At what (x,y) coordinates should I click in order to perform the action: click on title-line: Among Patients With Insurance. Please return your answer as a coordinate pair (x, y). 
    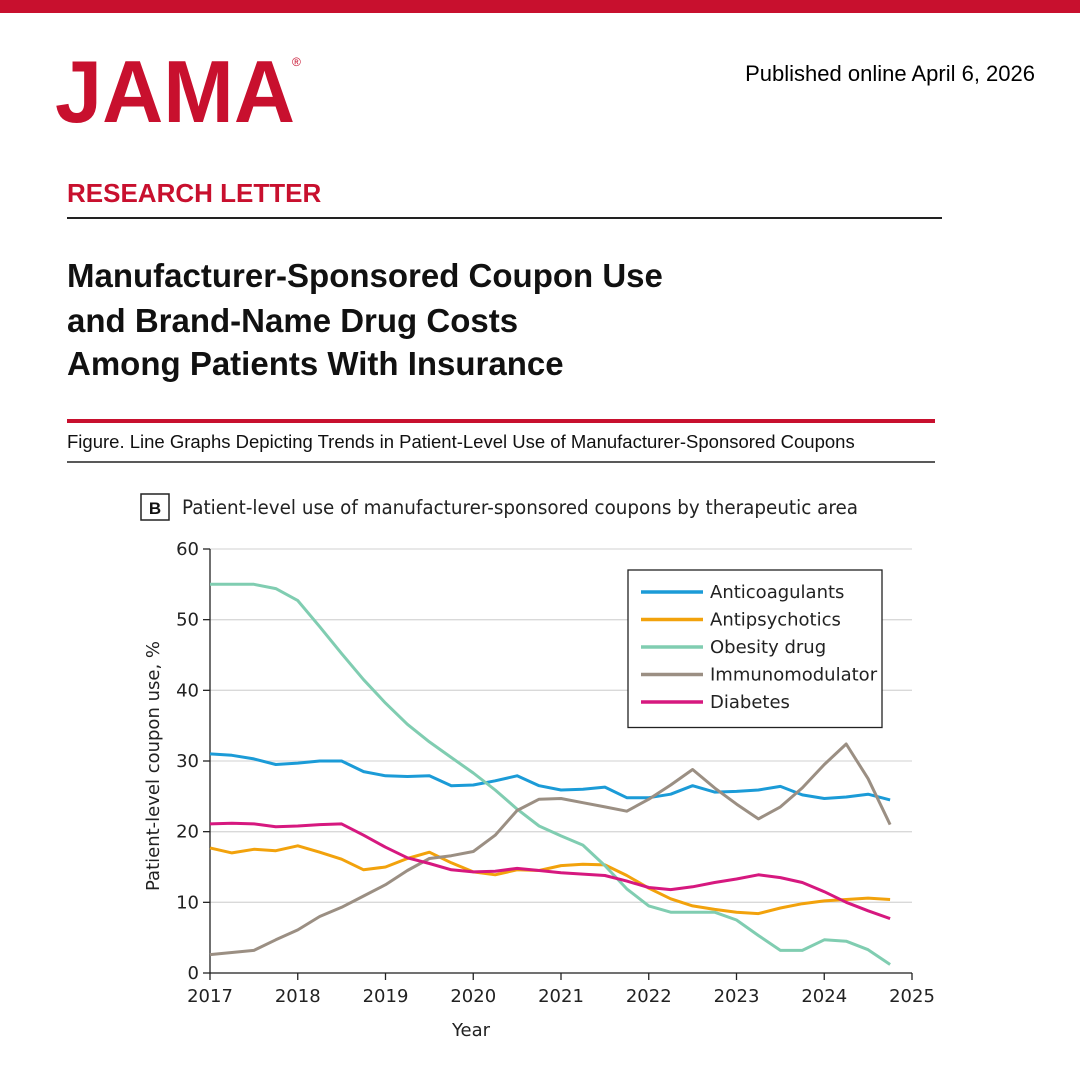
    Looking at the image, I should click on (315, 363).